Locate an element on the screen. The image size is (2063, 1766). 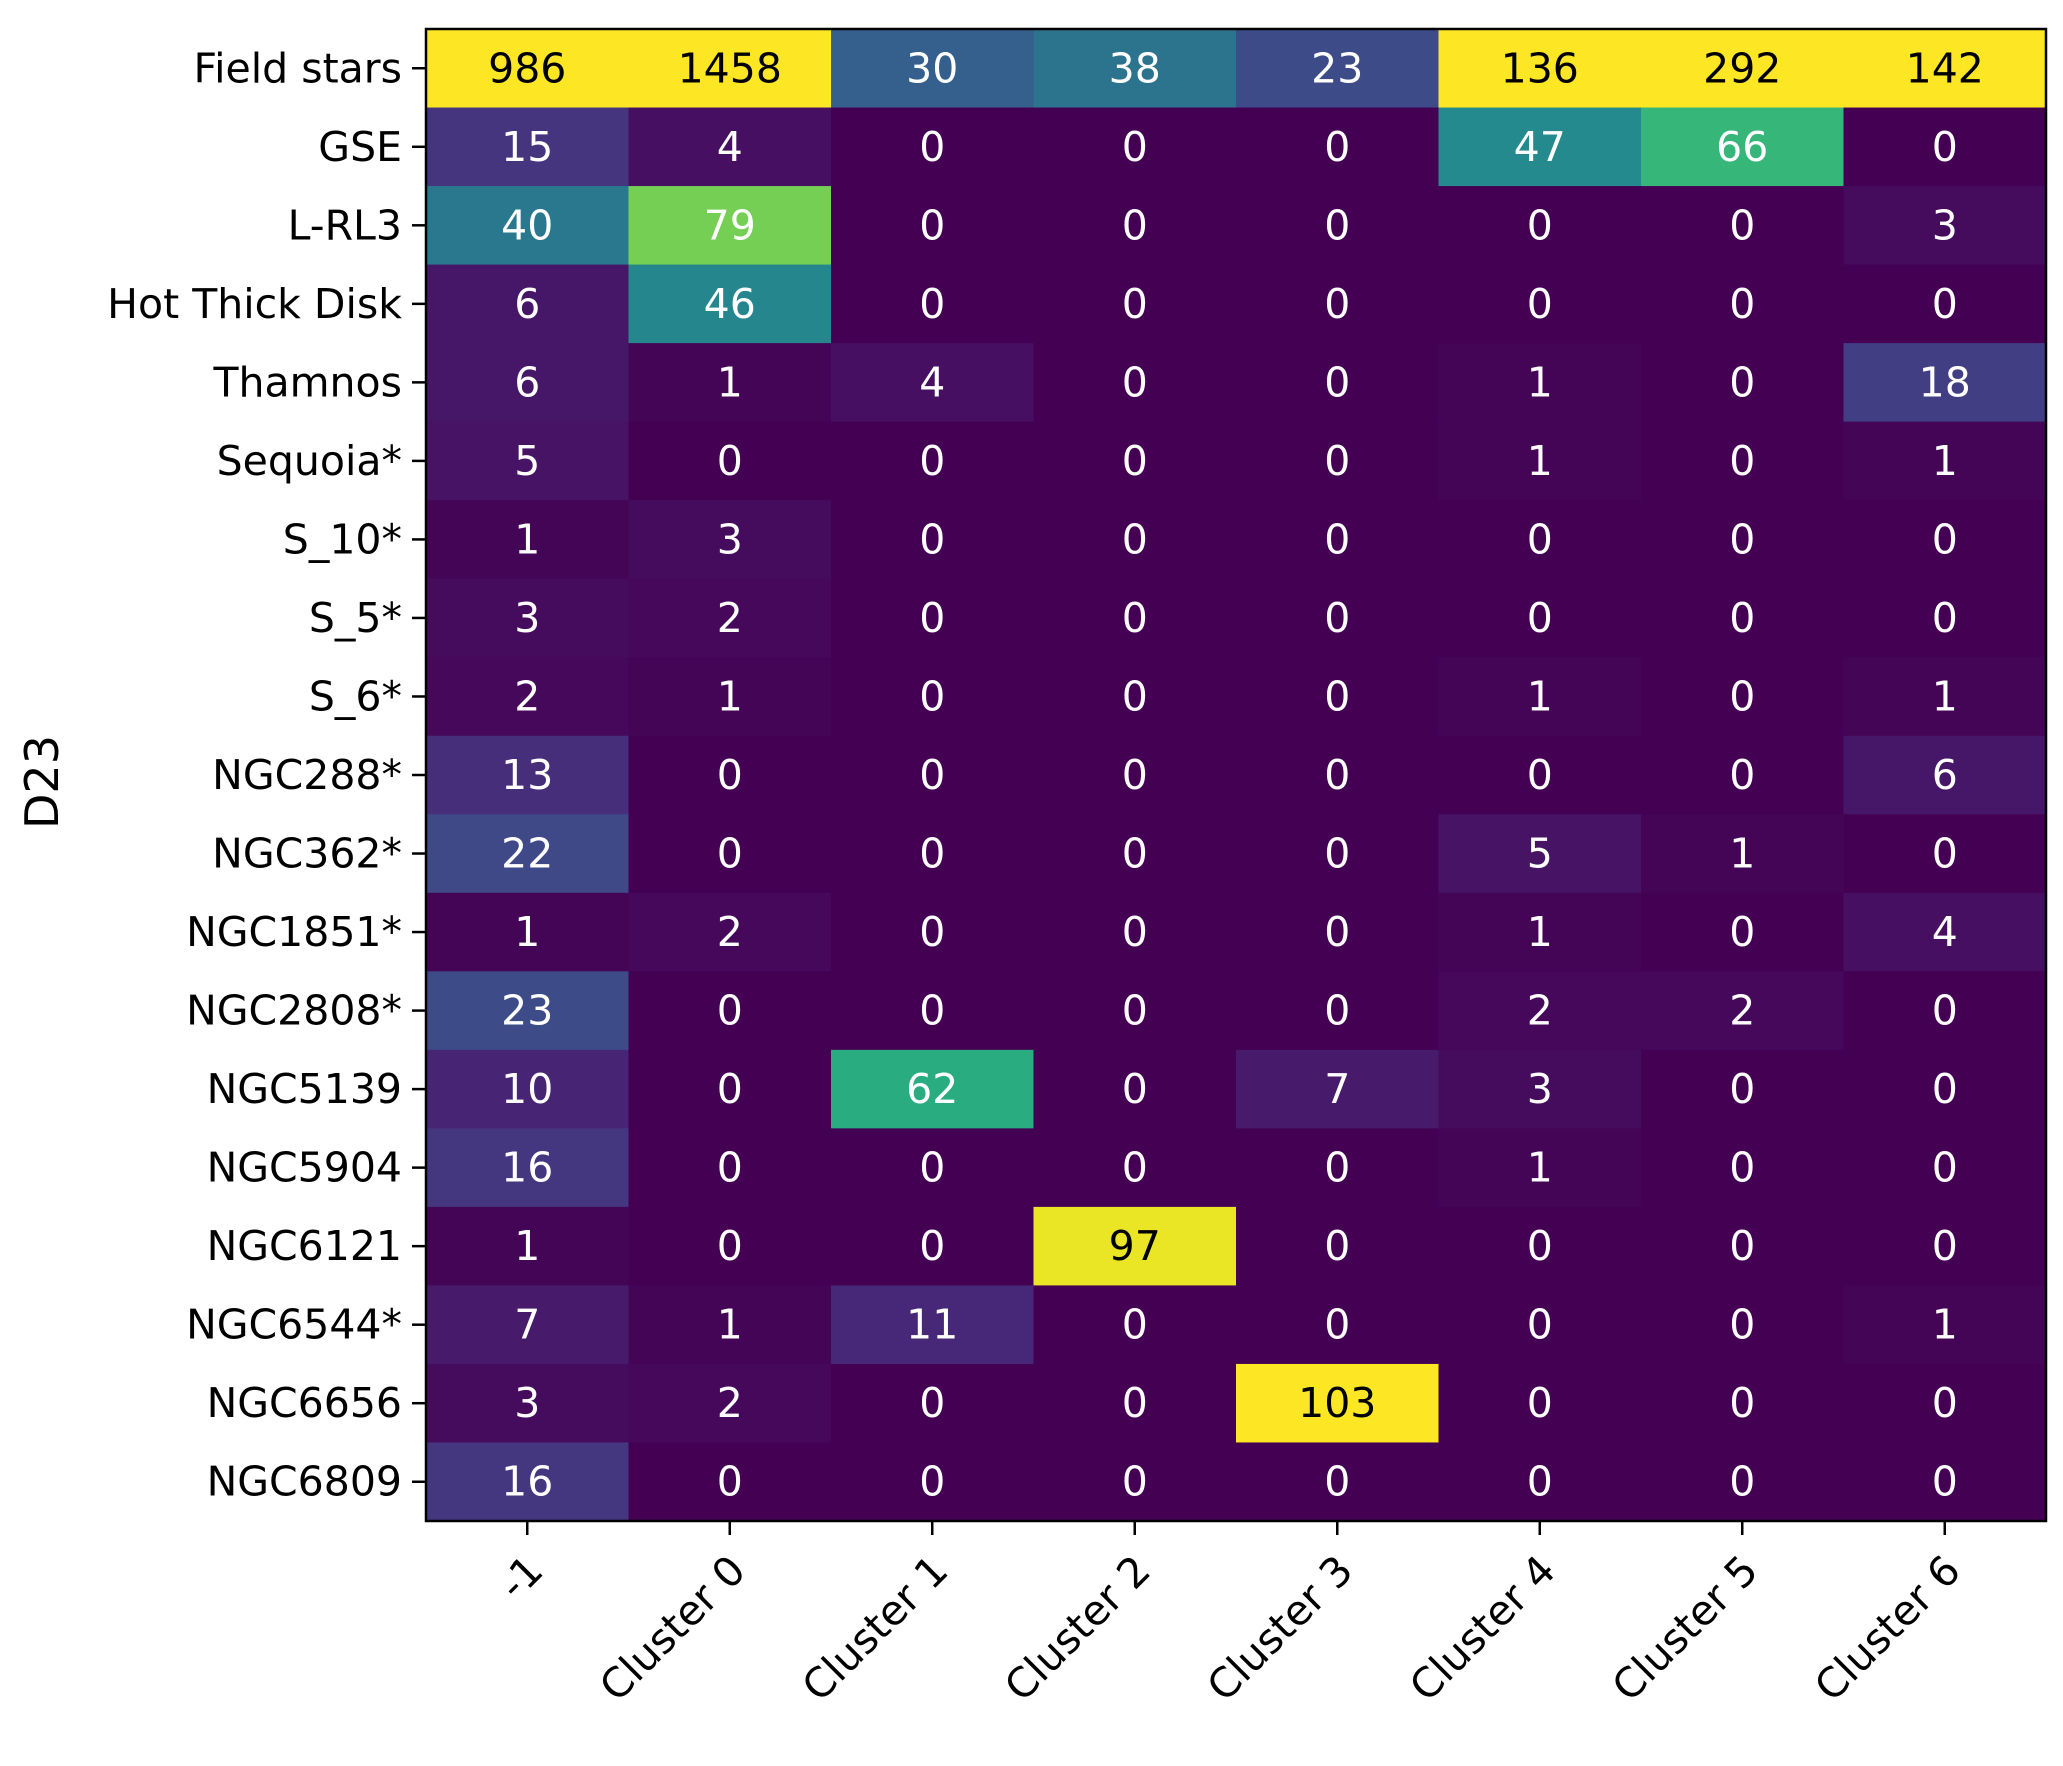
y-tick-label: Sequoia* is located at coordinates (309, 461).